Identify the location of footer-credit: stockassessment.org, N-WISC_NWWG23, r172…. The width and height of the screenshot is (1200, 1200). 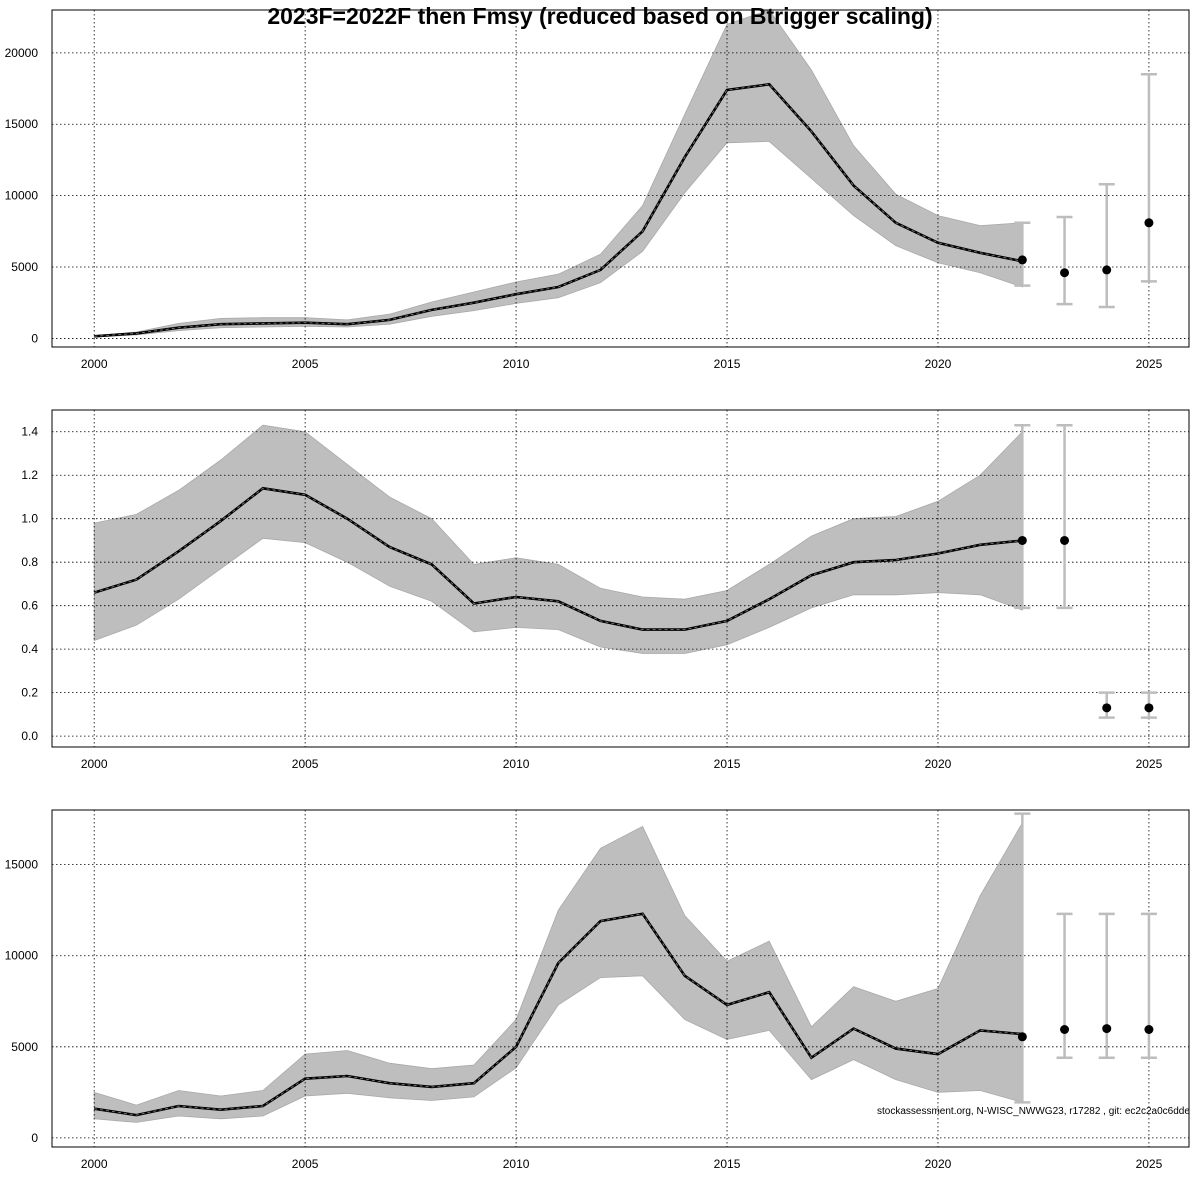
(1033, 1111).